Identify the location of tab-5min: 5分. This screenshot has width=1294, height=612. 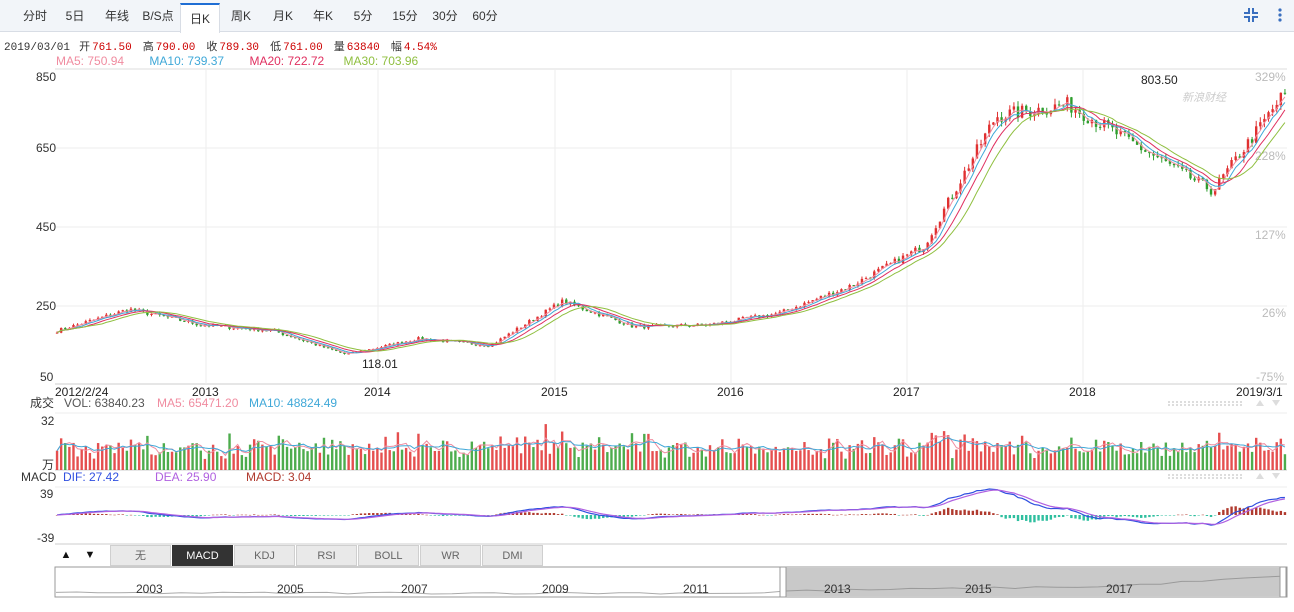
(363, 16).